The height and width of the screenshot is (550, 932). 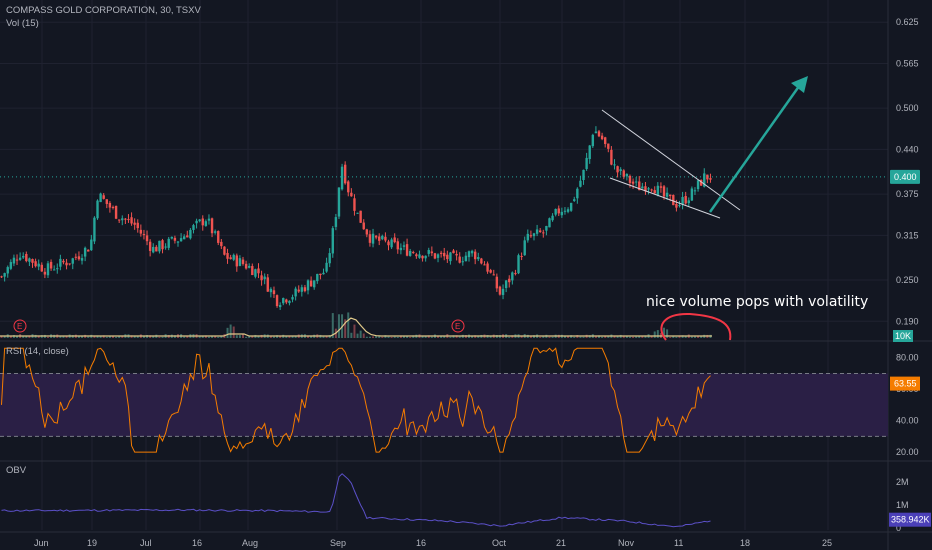 I want to click on rsi-indicator-label: RSI (14, close), so click(x=37, y=351).